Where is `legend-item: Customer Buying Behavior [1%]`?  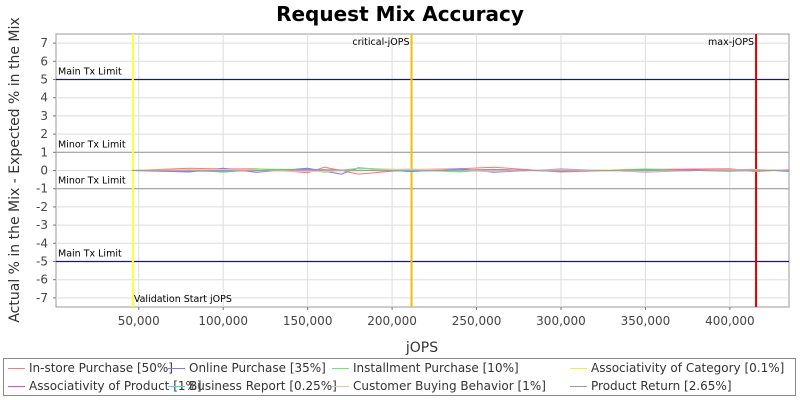 legend-item: Customer Buying Behavior [1%] is located at coordinates (439, 386).